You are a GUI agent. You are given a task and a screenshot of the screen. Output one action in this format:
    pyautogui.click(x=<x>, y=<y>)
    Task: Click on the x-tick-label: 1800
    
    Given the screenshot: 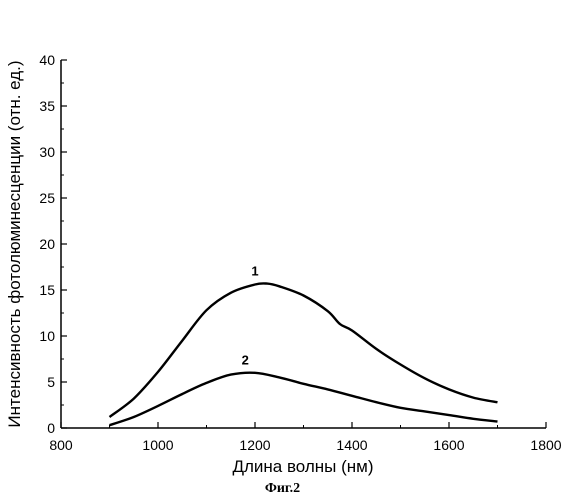 What is the action you would take?
    pyautogui.click(x=545, y=445)
    